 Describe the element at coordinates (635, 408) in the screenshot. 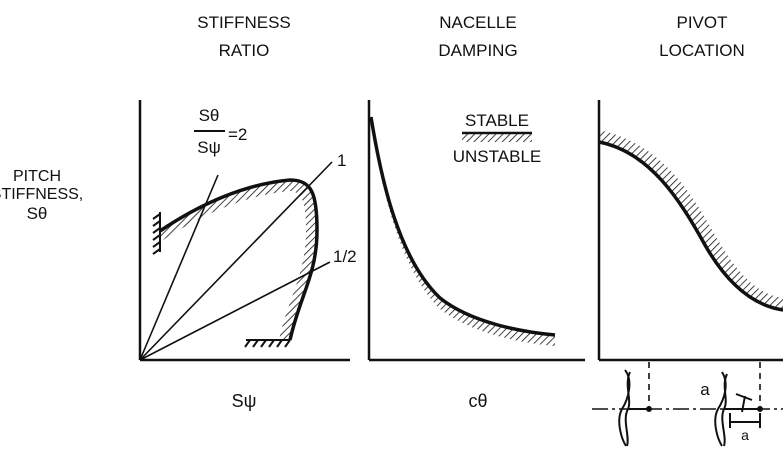

I see `propeller-sketch-left` at that location.